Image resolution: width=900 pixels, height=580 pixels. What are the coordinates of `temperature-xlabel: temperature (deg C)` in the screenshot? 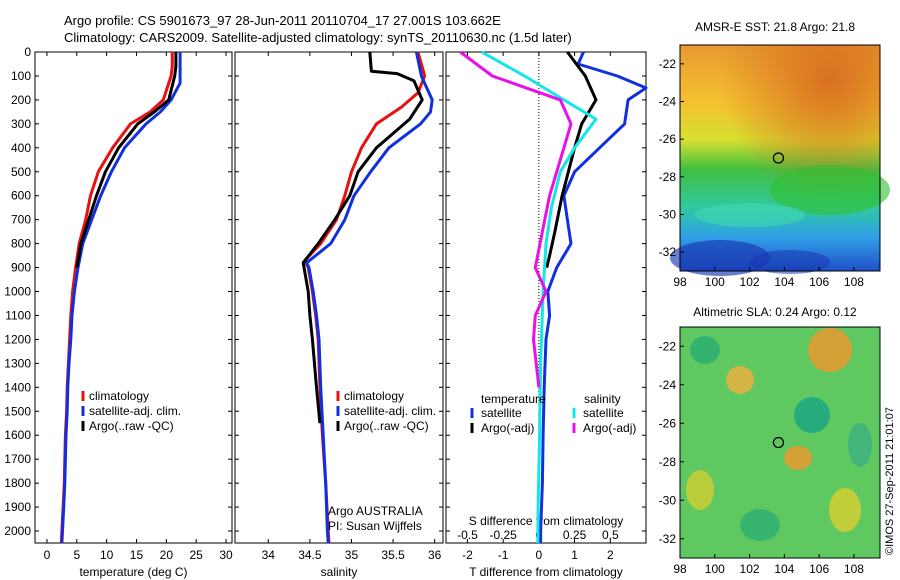 It's located at (133, 572).